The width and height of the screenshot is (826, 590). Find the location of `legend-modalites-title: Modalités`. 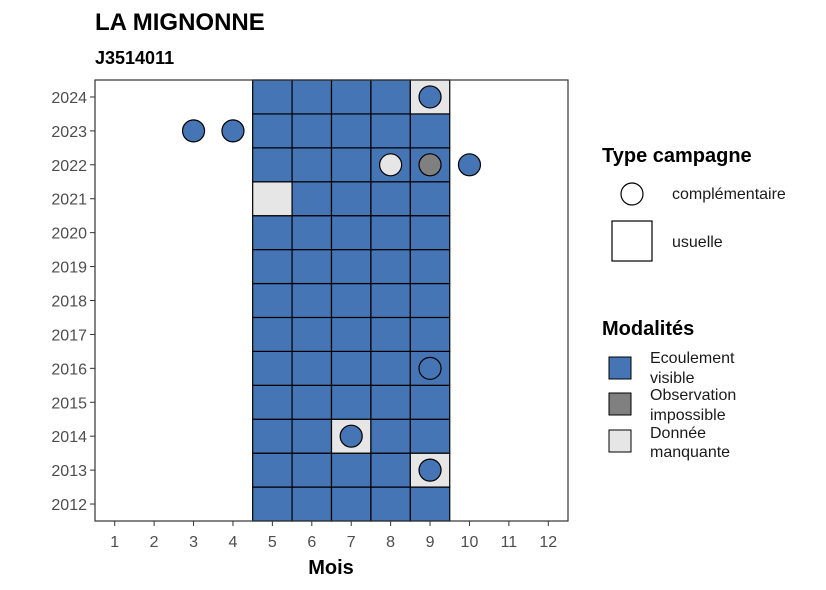

legend-modalites-title: Modalités is located at coordinates (648, 329).